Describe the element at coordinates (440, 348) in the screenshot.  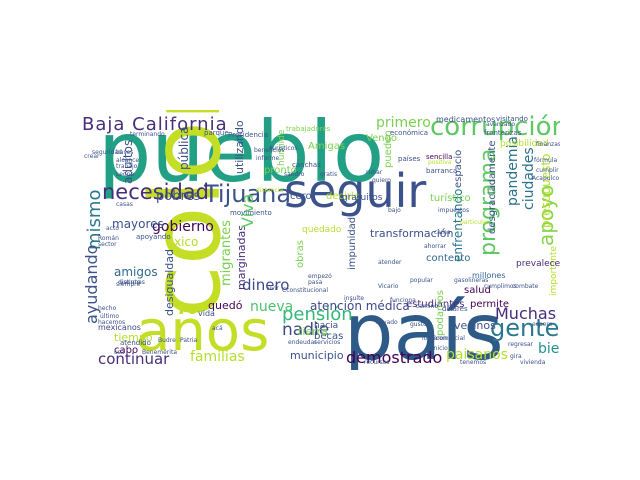
I see `word-inicio: inicio` at that location.